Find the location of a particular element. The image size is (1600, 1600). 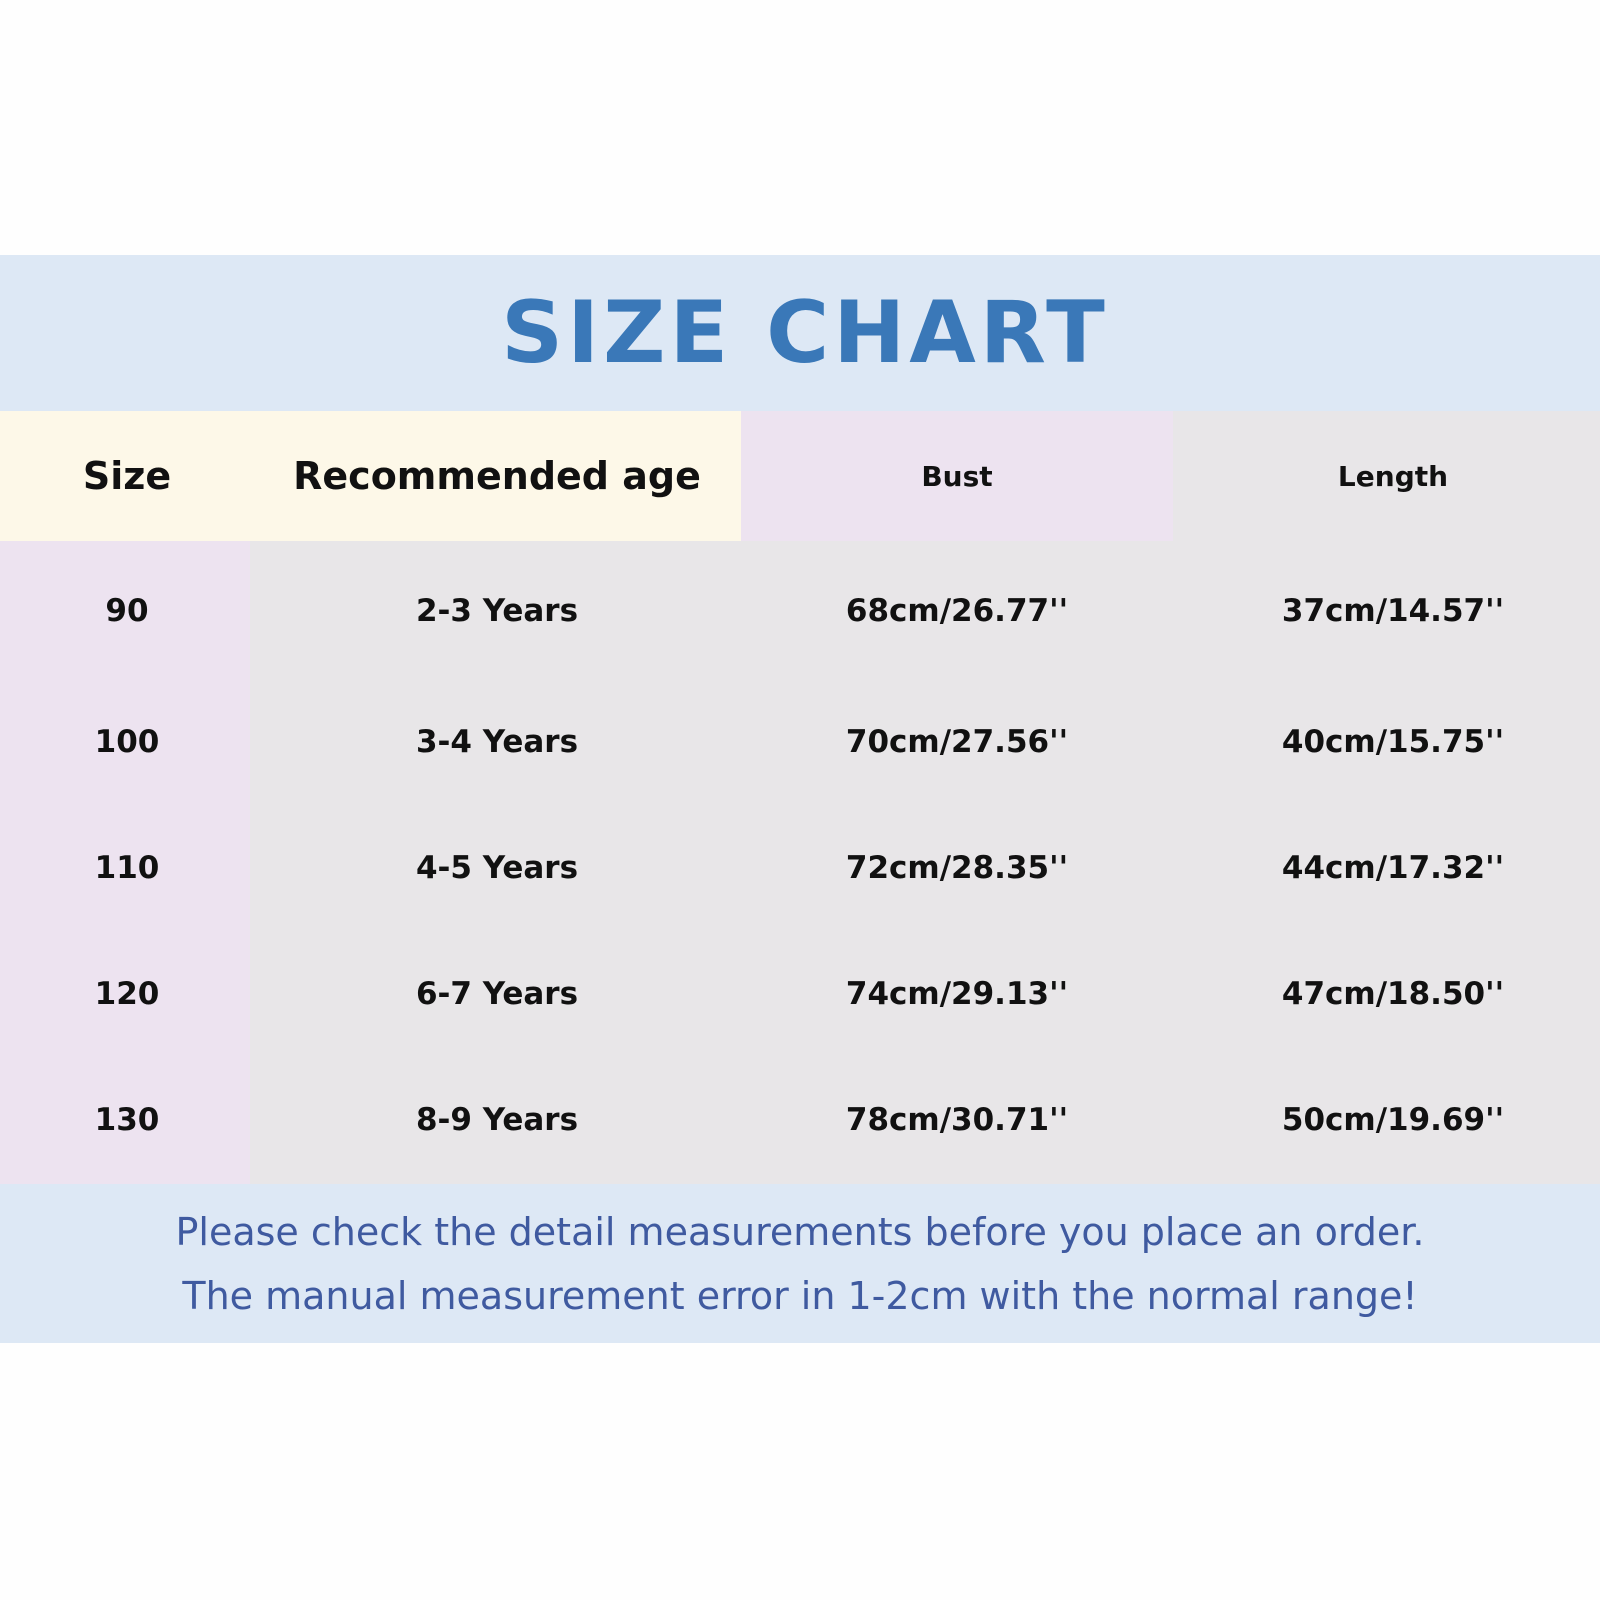

header-recommended-age: Recommended age is located at coordinates (497, 476).